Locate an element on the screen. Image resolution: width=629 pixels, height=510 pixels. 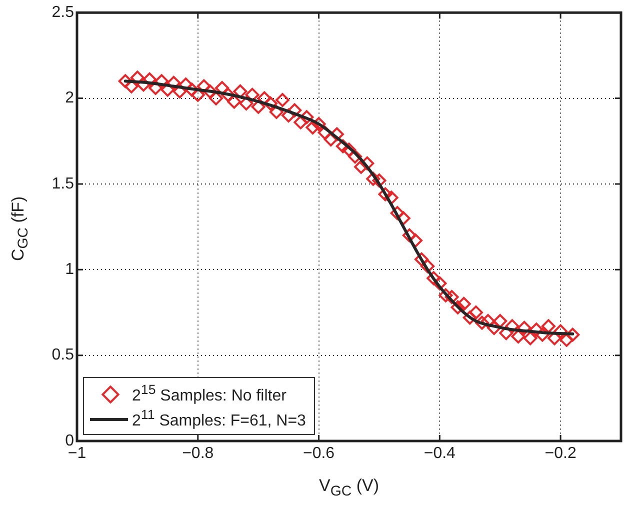
legend-label: 2$^{15}$ Samples: No filter is located at coordinates (209, 394).